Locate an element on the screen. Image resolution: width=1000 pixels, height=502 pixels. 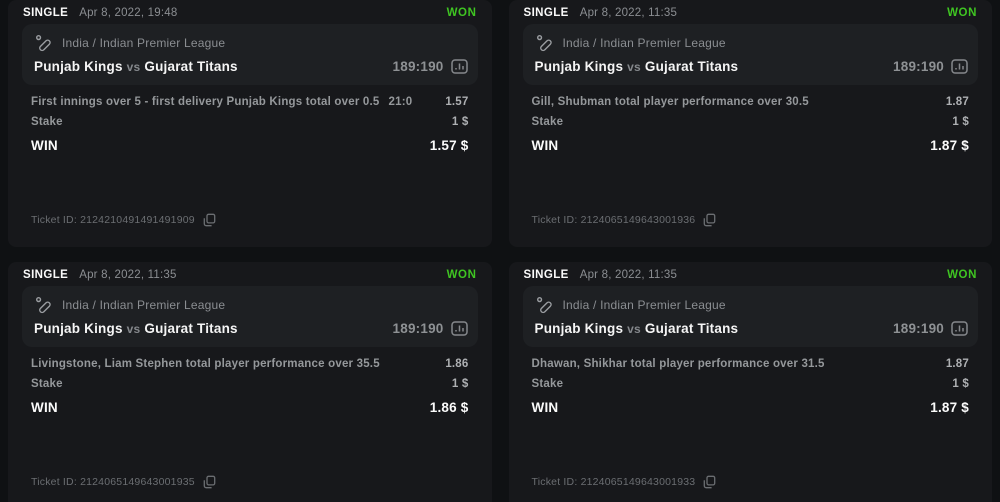
ticket-header: SINGLE Apr 8, 2022, 19:48 WON is located at coordinates (250, 12).